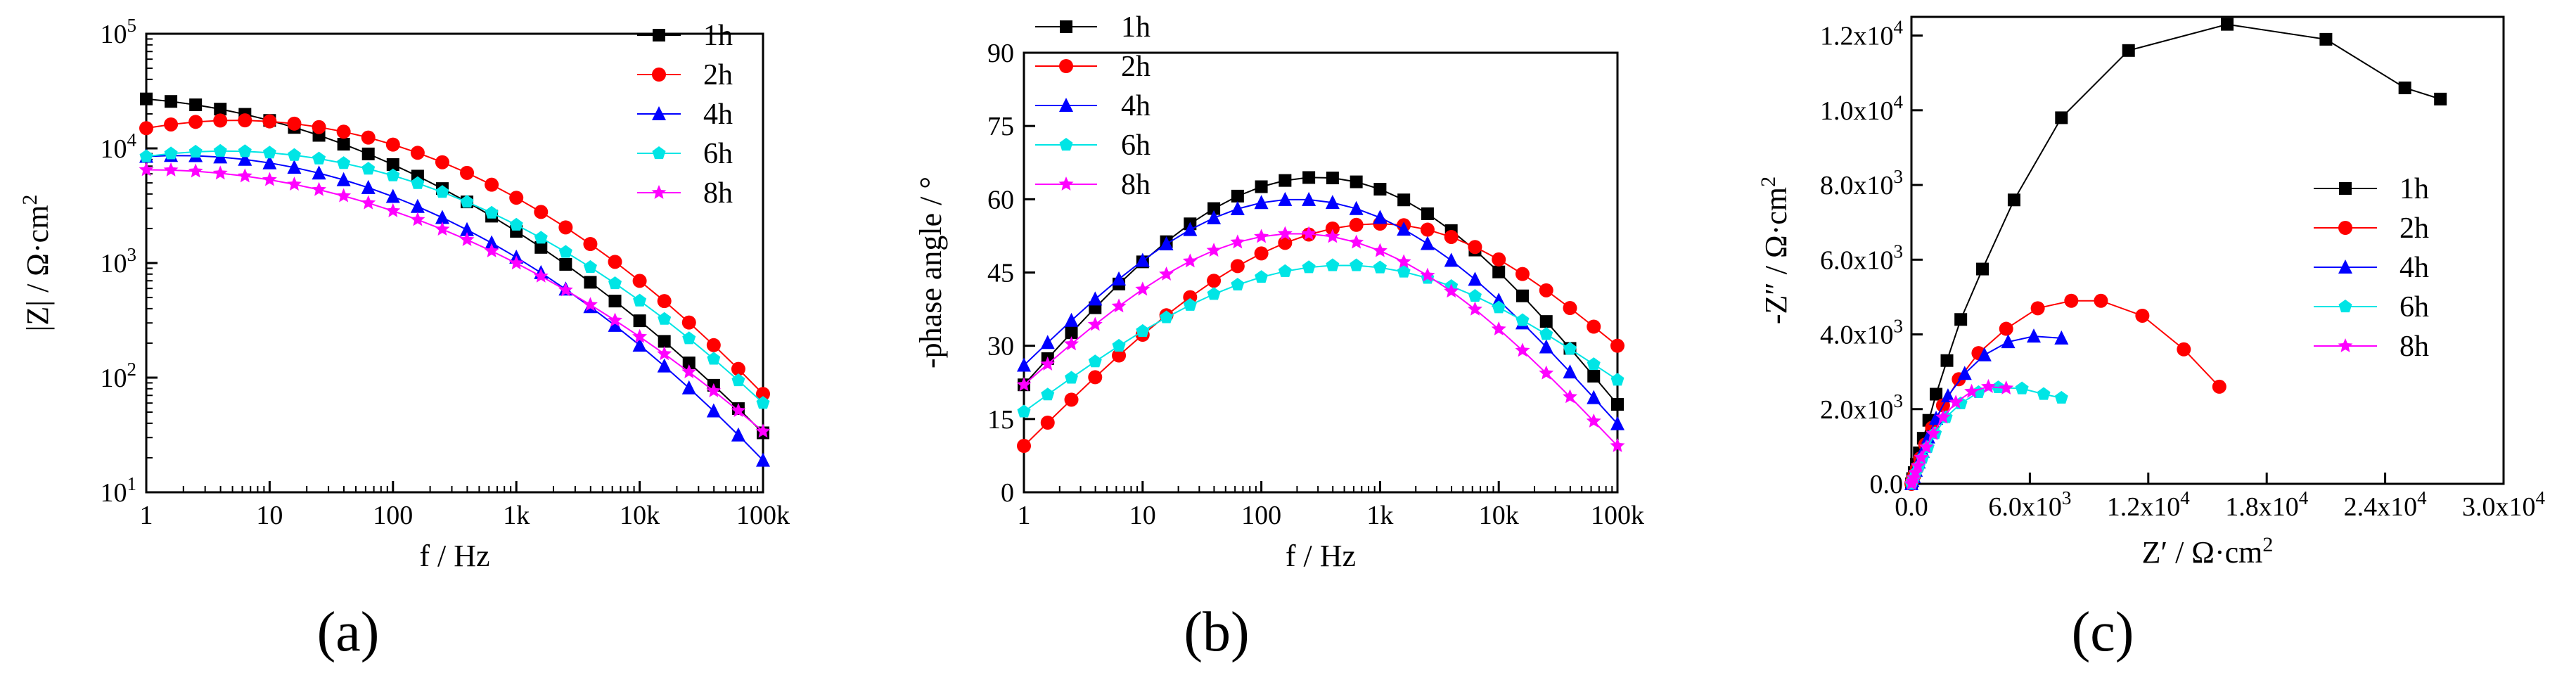  Describe the element at coordinates (348, 632) in the screenshot. I see `panel-a-label: (a)` at that location.